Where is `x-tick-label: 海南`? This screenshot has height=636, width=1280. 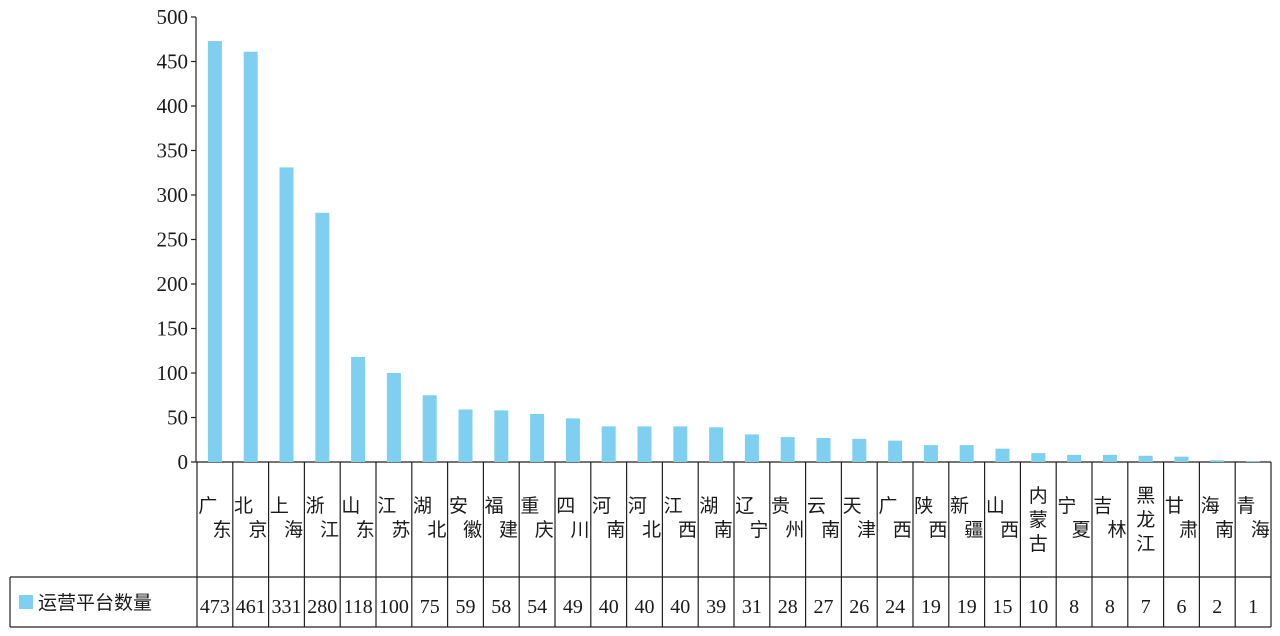
x-tick-label: 海南 is located at coordinates (1217, 518).